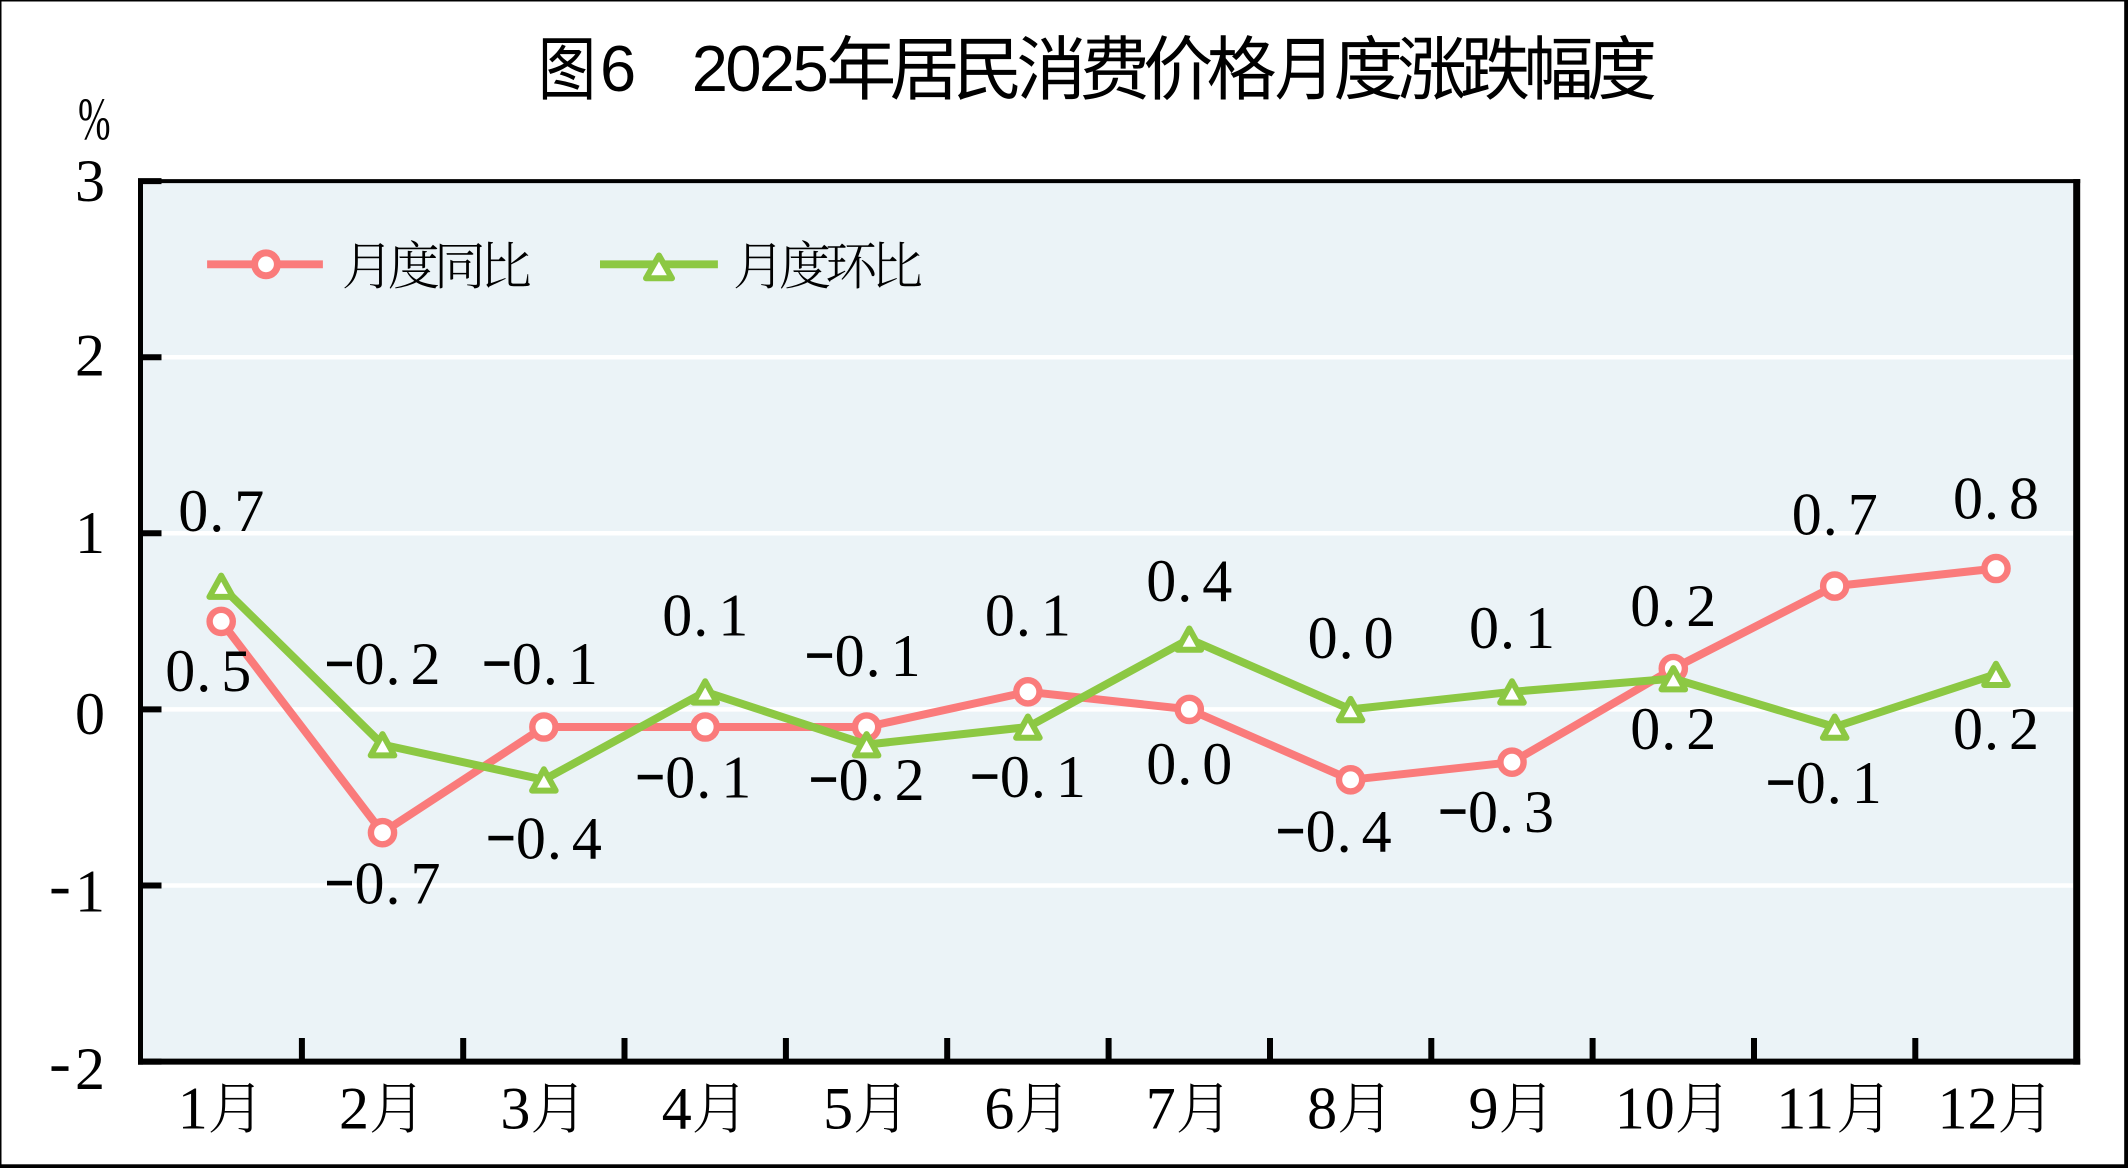 Image resolution: width=2128 pixels, height=1168 pixels. Describe the element at coordinates (1484, 1108) in the screenshot. I see `svg-text: 9` at that location.